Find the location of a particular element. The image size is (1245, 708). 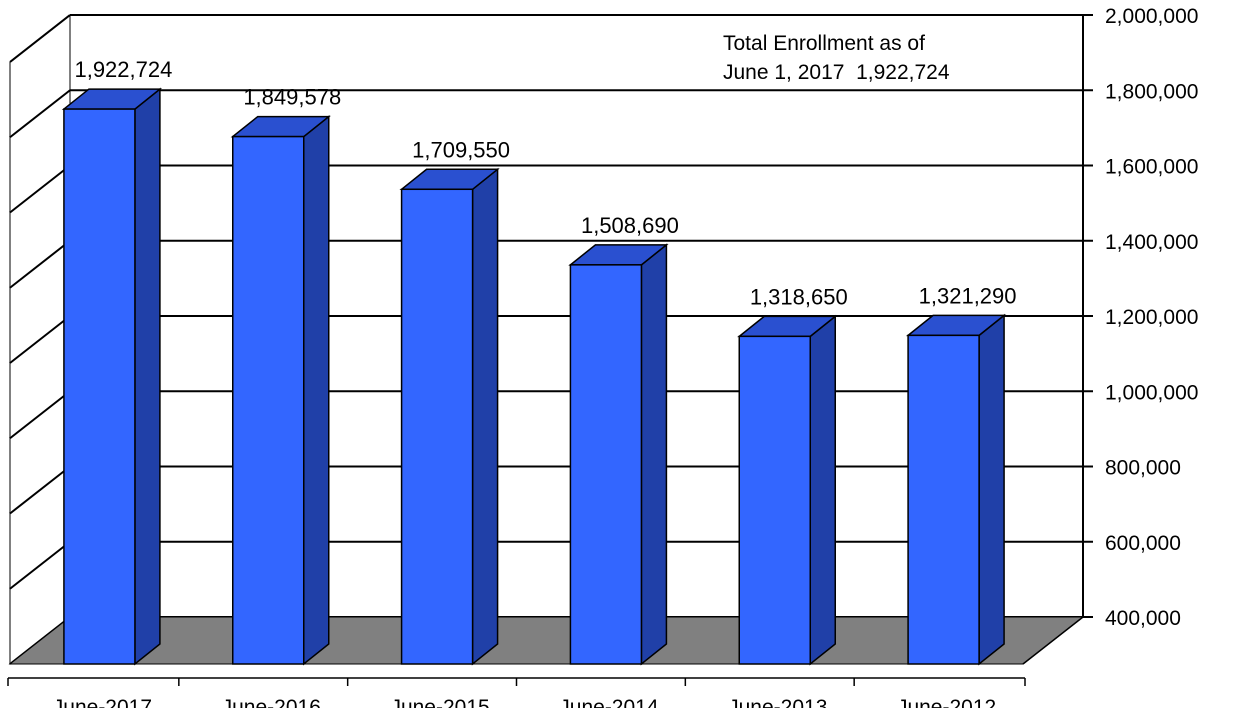

y-tick-label: 1,200,000 is located at coordinates (1151, 317).